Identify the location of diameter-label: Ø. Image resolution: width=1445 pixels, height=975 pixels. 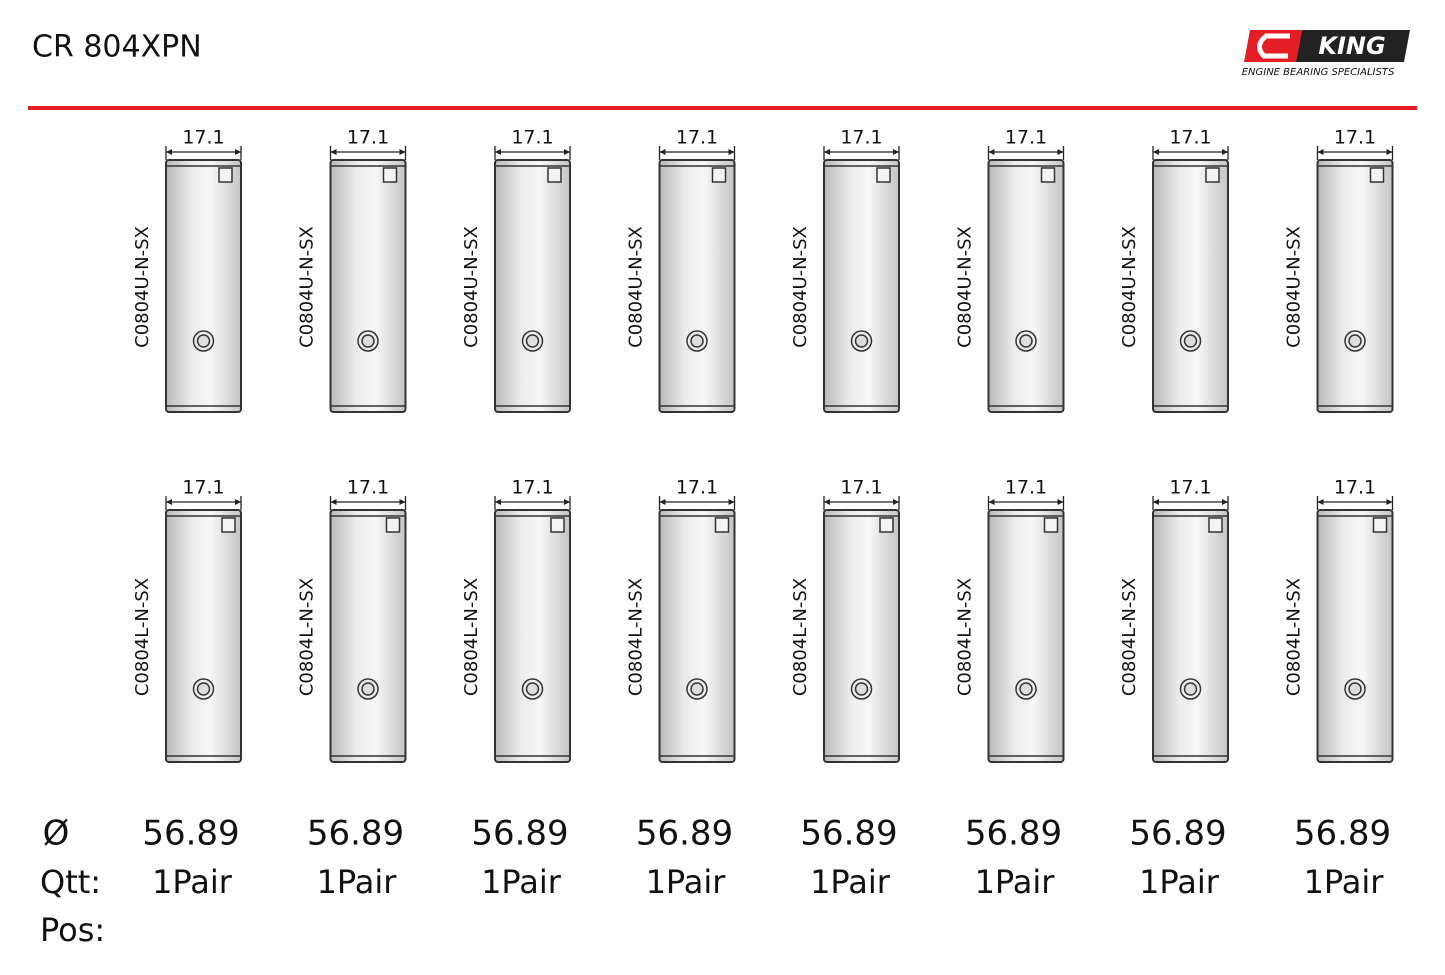
(56, 834).